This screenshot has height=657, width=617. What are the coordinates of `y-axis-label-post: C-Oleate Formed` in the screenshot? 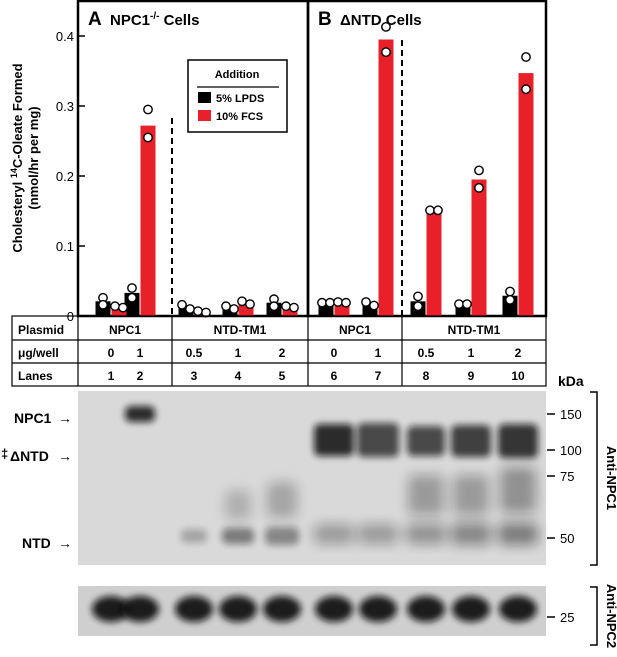 It's located at (17, 115).